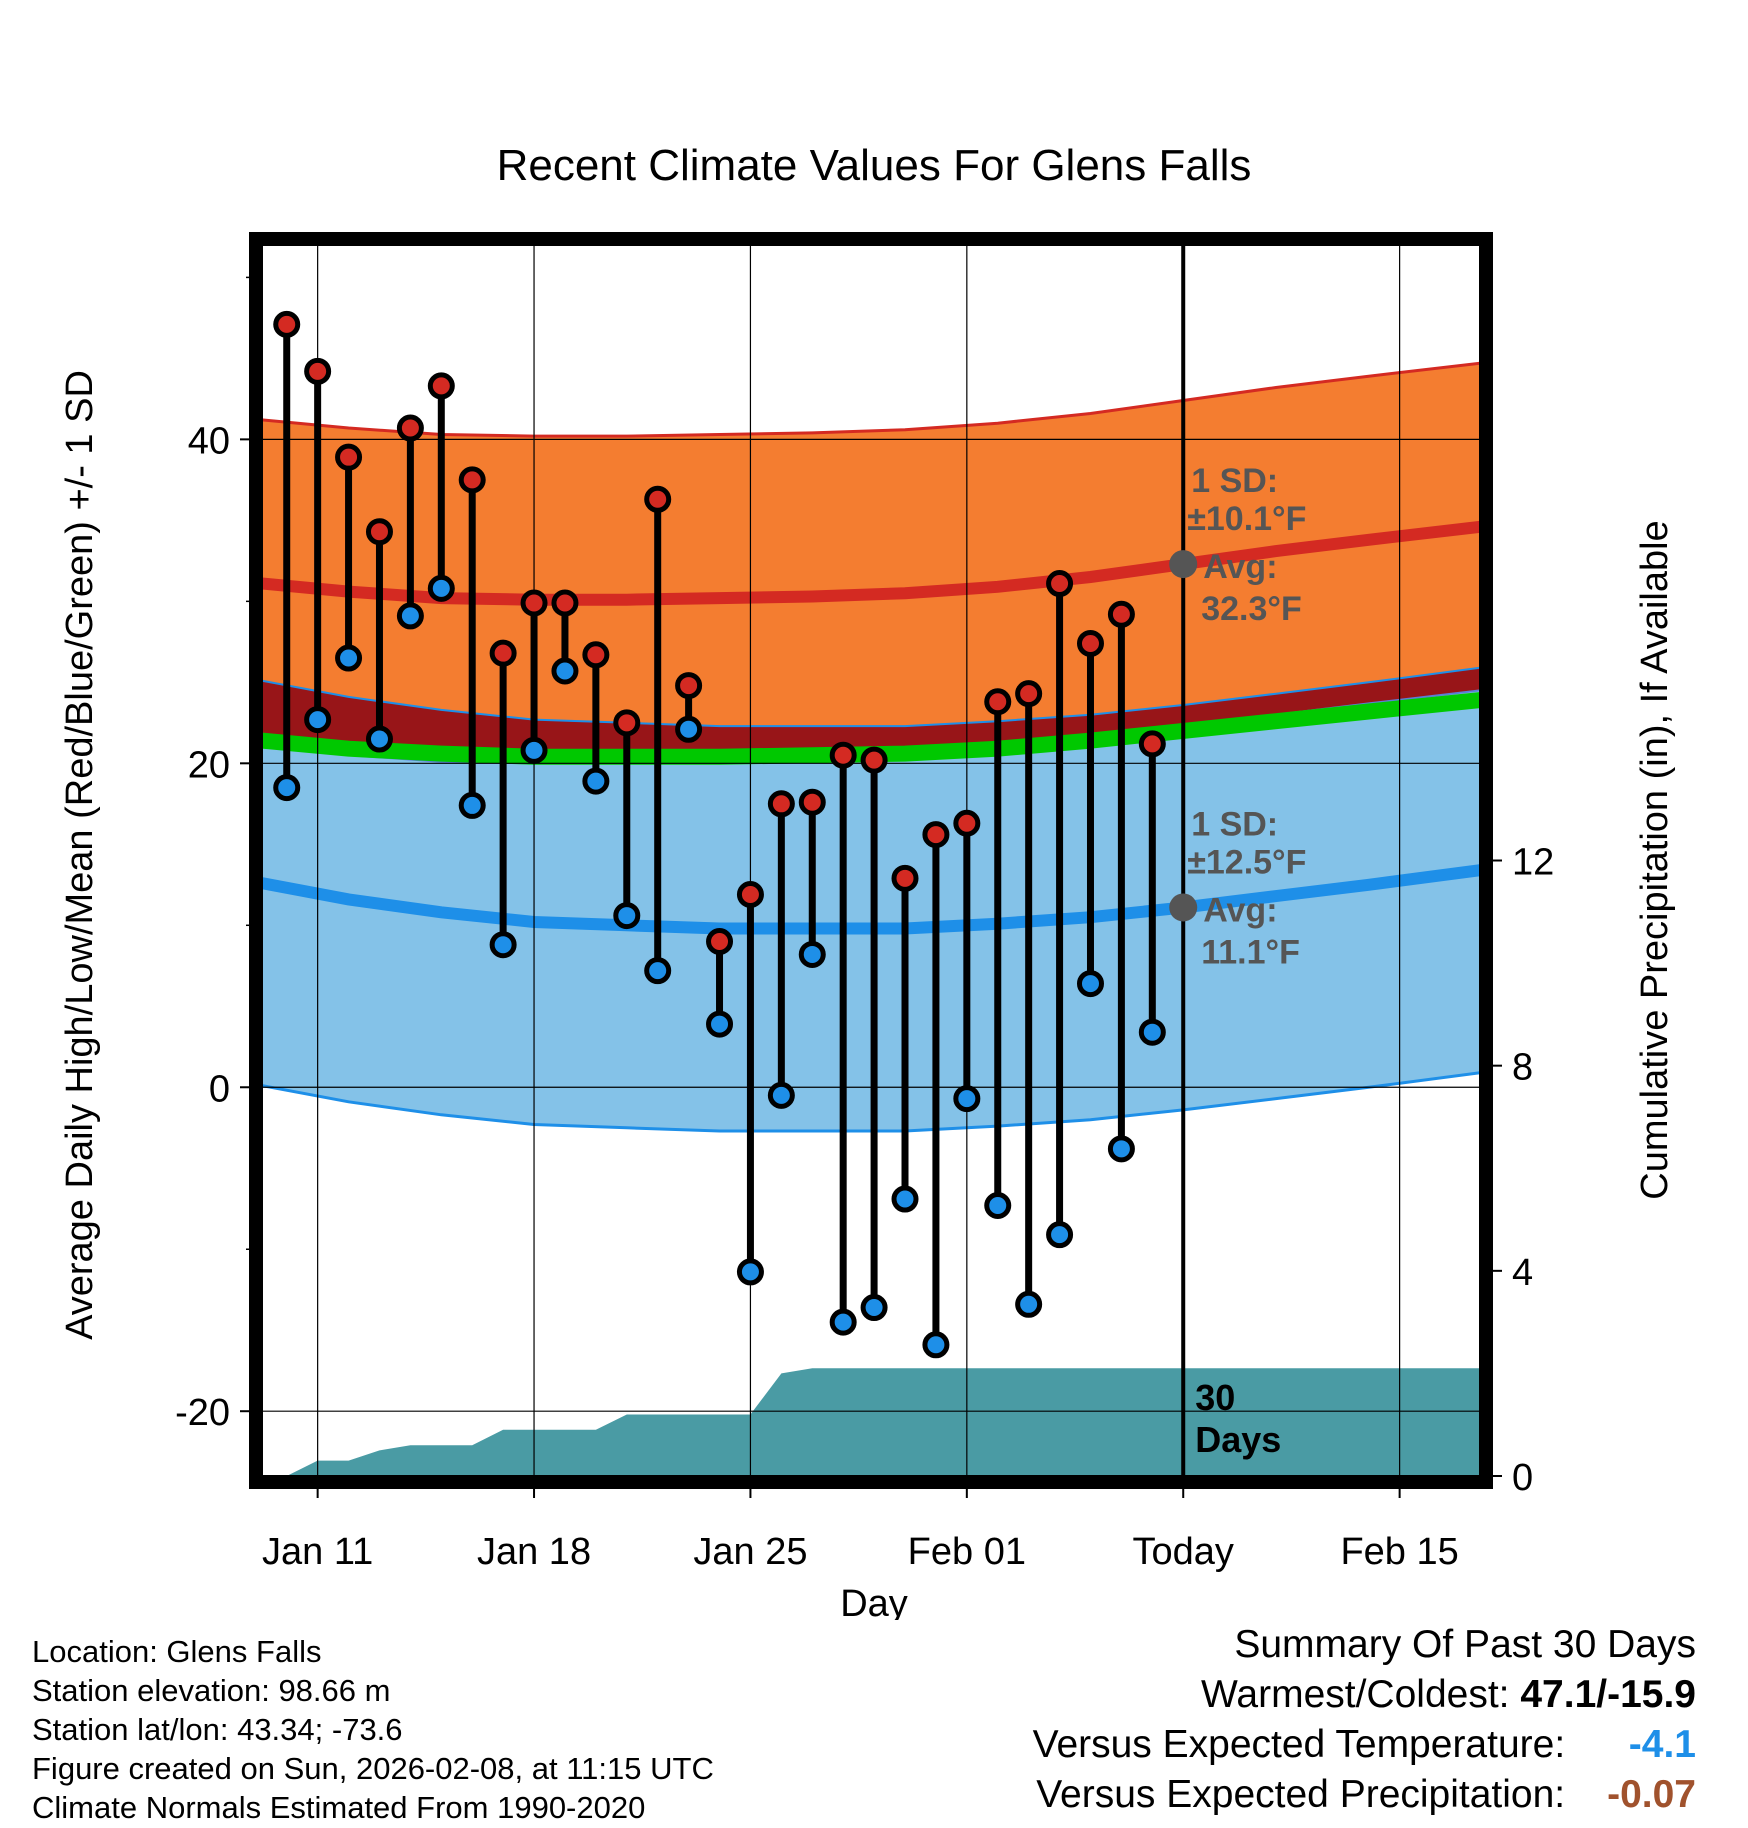  I want to click on summary-temp: Versus Expected Temperature: -4.1, so click(1364, 1745).